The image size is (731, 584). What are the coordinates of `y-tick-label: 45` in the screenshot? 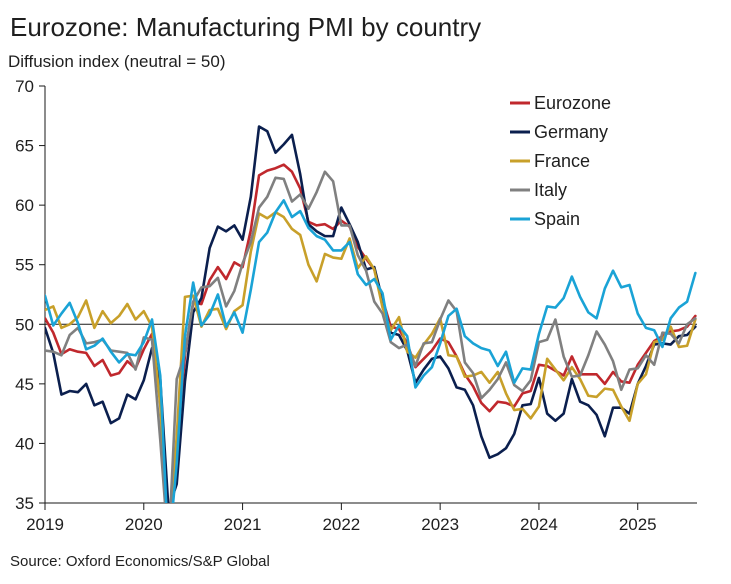 It's located at (24, 384).